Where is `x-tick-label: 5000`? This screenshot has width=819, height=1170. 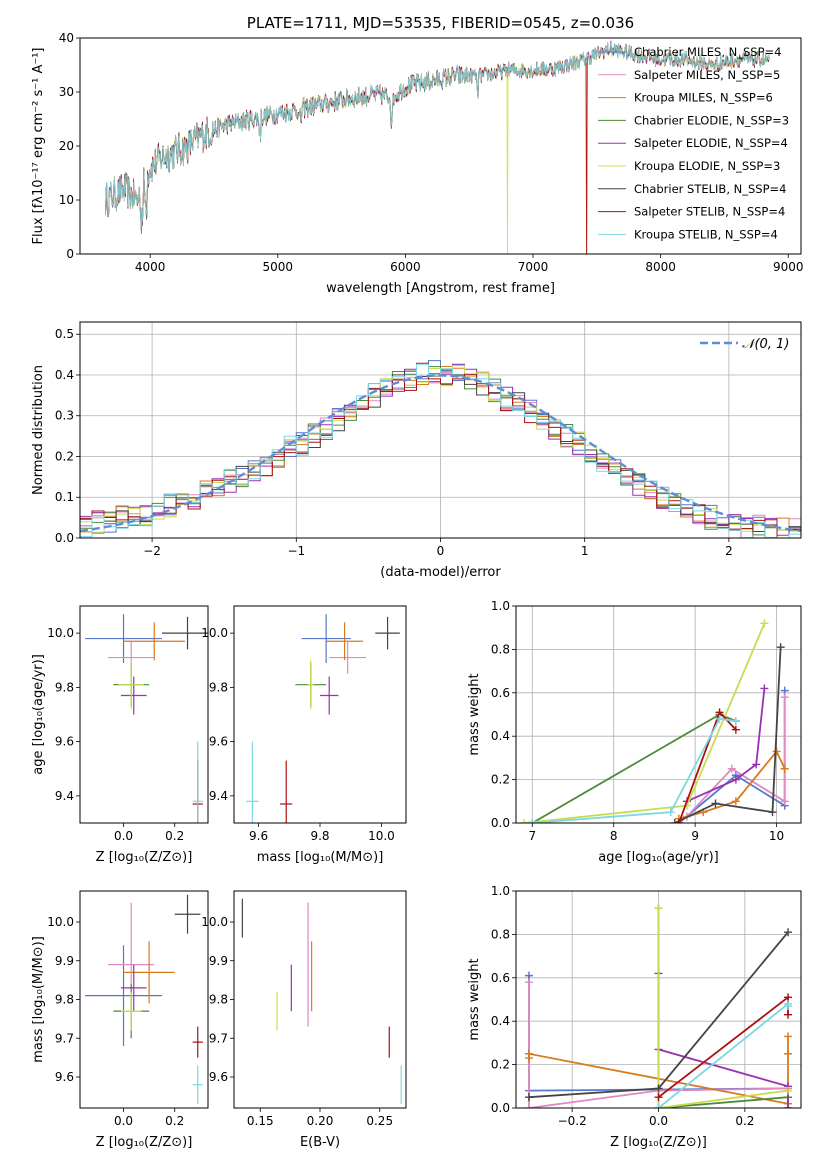 x-tick-label: 5000 is located at coordinates (278, 267).